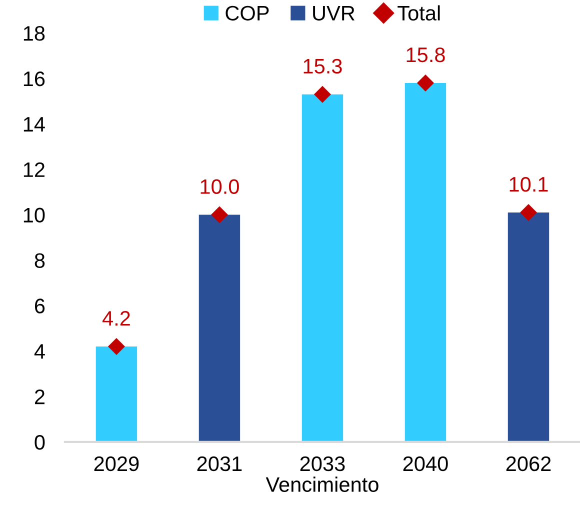  What do you see at coordinates (34, 124) in the screenshot?
I see `y-tick-label: 14` at bounding box center [34, 124].